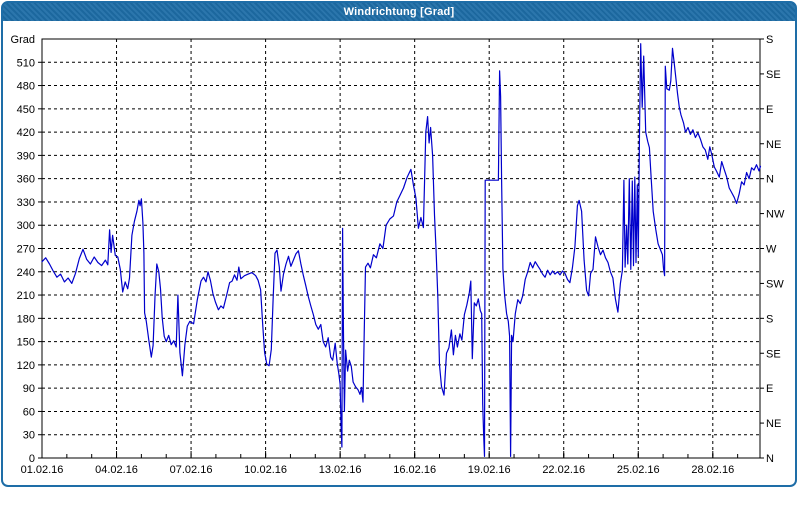 Image resolution: width=800 pixels, height=505 pixels. Describe the element at coordinates (775, 284) in the screenshot. I see `compass-label: SW` at that location.